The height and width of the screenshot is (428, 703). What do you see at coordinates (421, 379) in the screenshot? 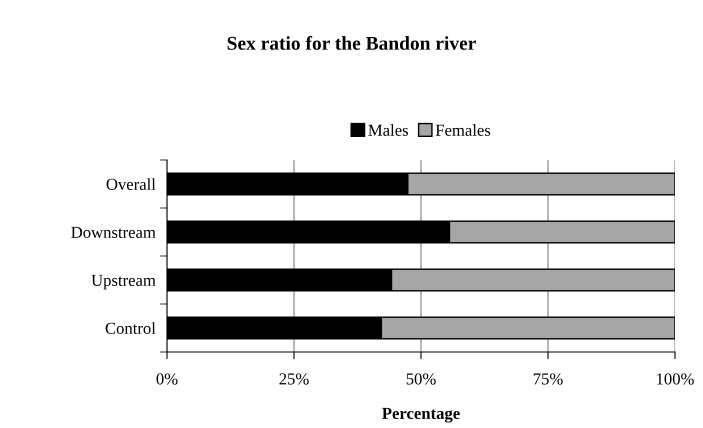
I see `x-tick-label: 50%` at bounding box center [421, 379].